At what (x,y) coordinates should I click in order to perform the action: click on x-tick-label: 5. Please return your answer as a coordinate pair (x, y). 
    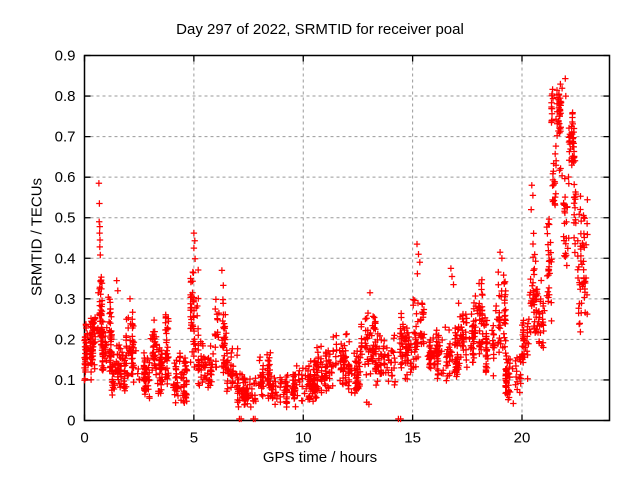
    Looking at the image, I should click on (194, 438).